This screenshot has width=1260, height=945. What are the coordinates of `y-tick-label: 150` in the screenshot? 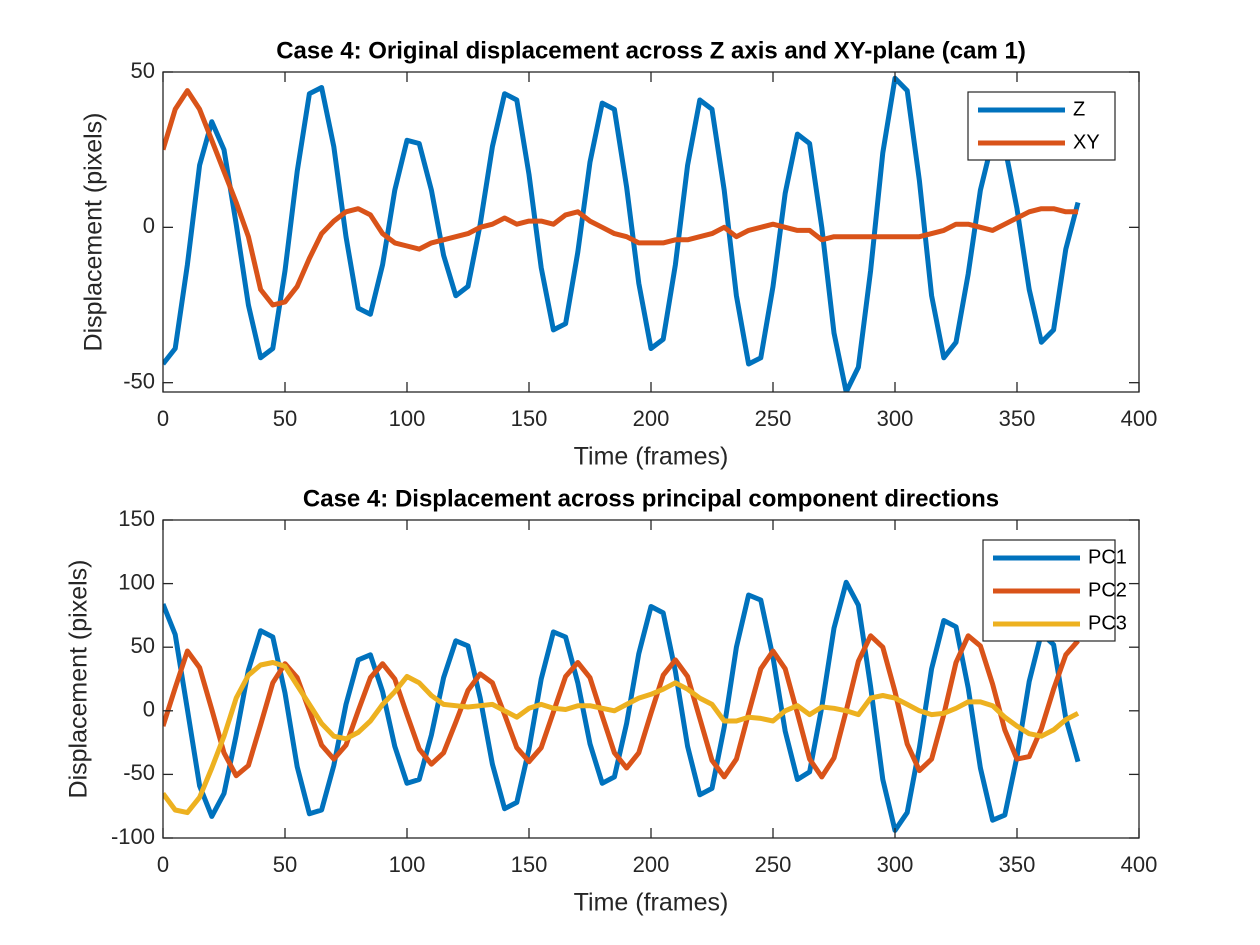 It's located at (136, 518).